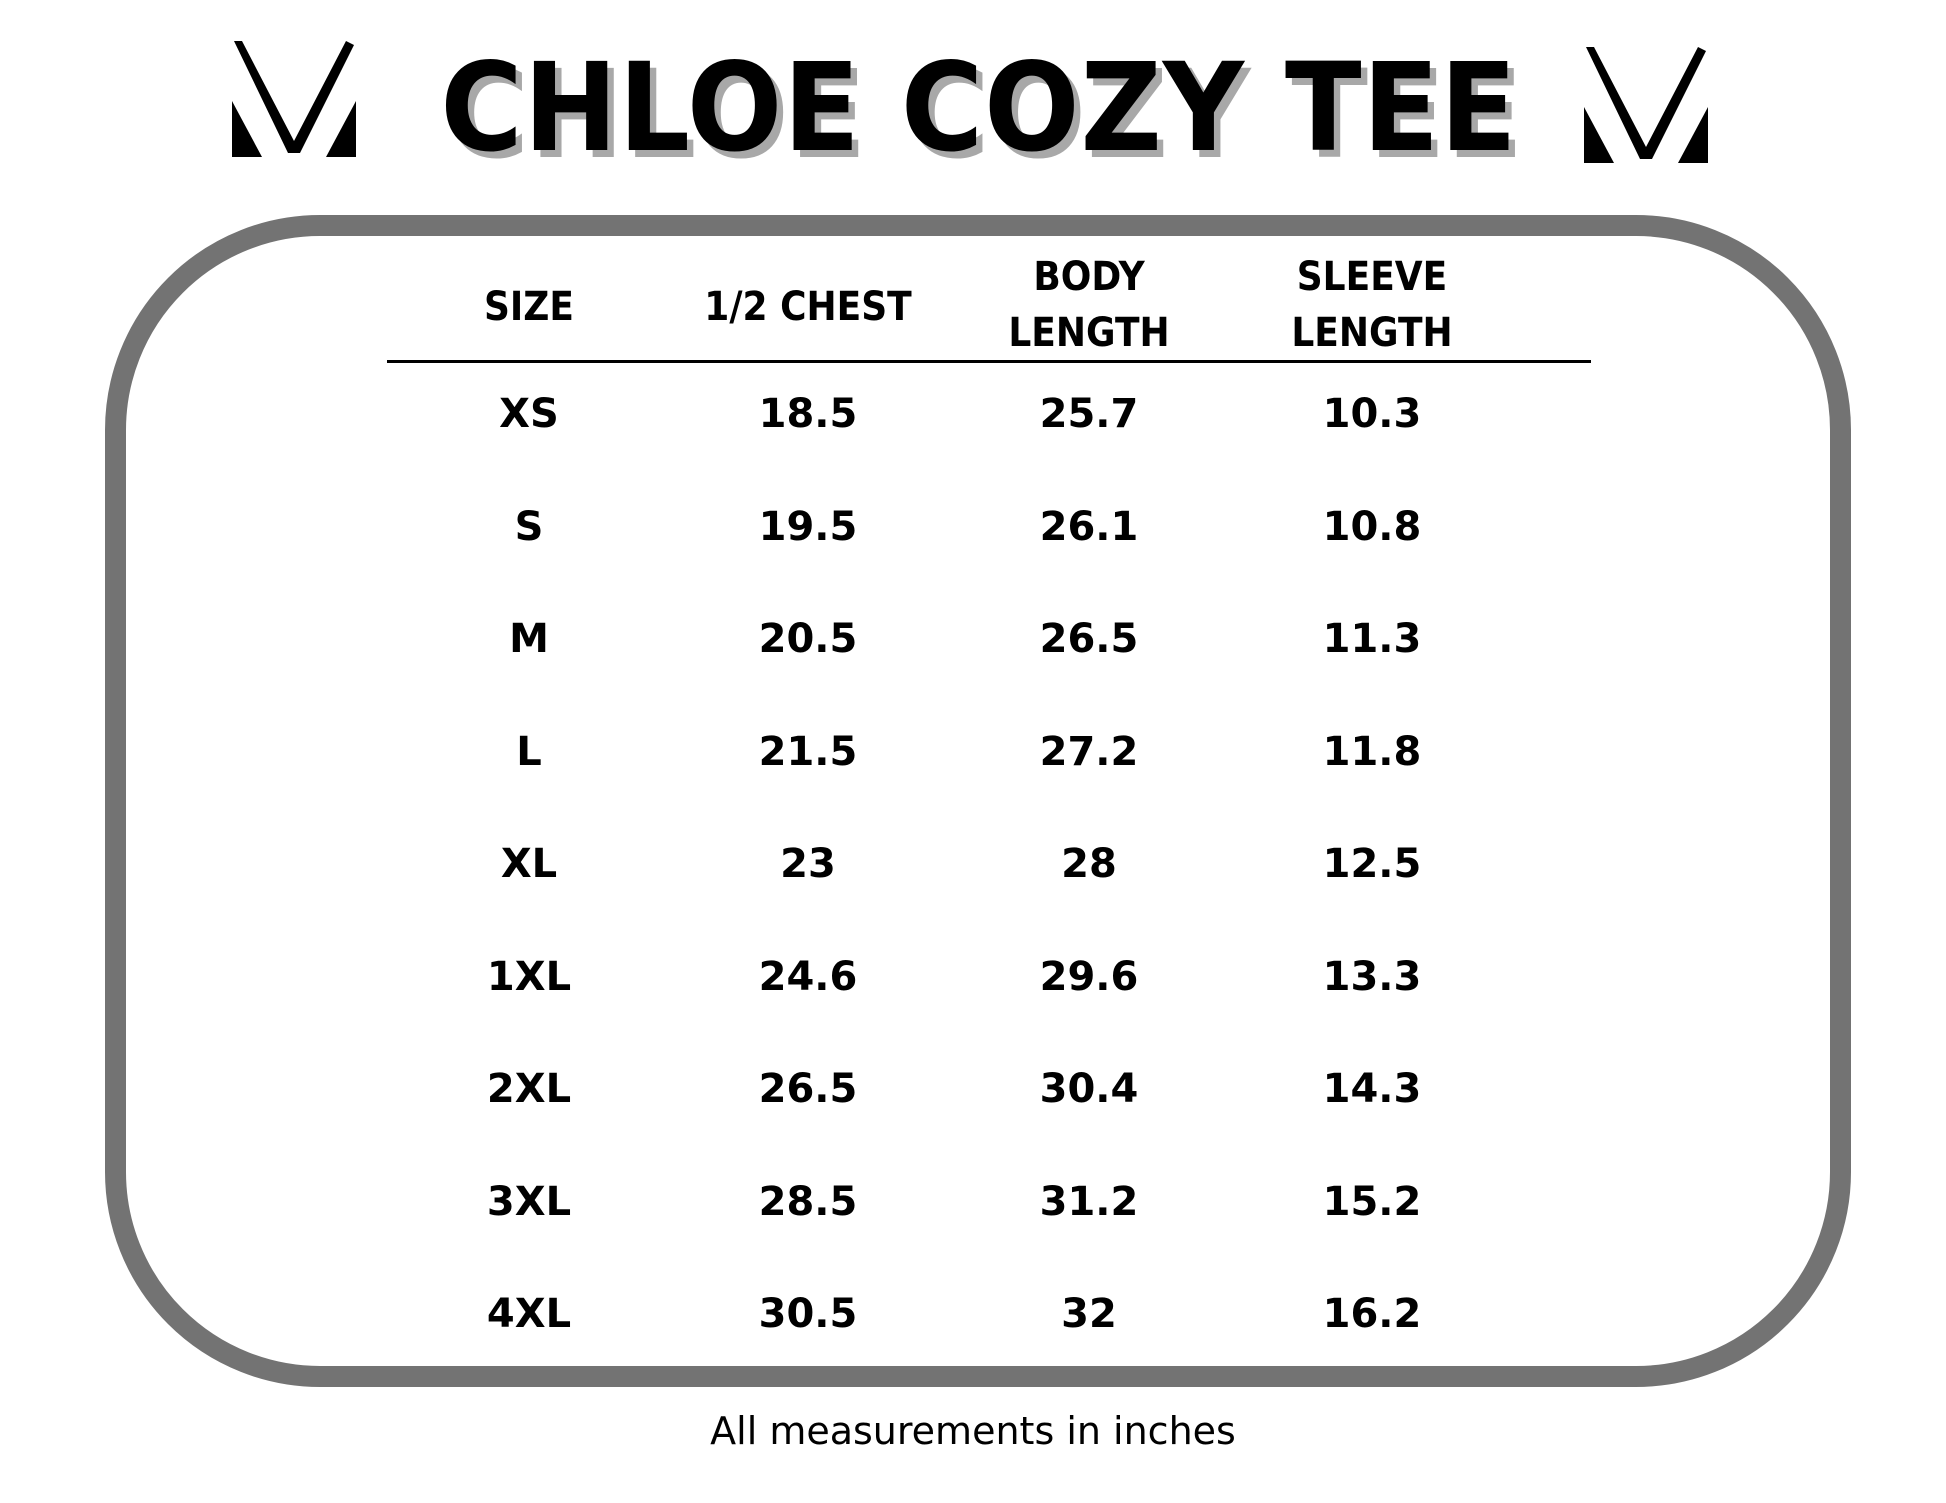 Image resolution: width=1946 pixels, height=1503 pixels. I want to click on body-length-cell: 29.6, so click(1089, 976).